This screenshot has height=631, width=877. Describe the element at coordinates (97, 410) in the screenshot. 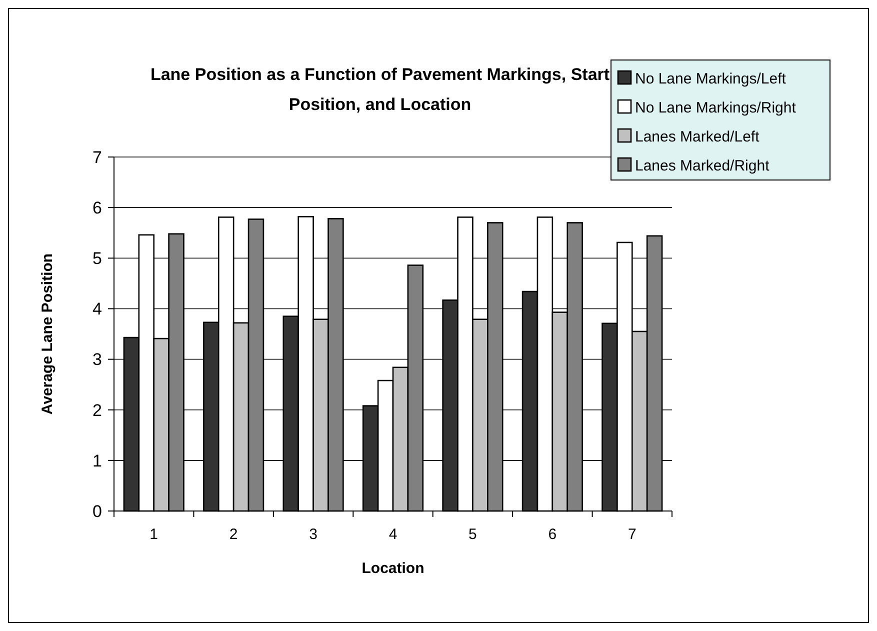

I see `y-tick-label: 2` at that location.